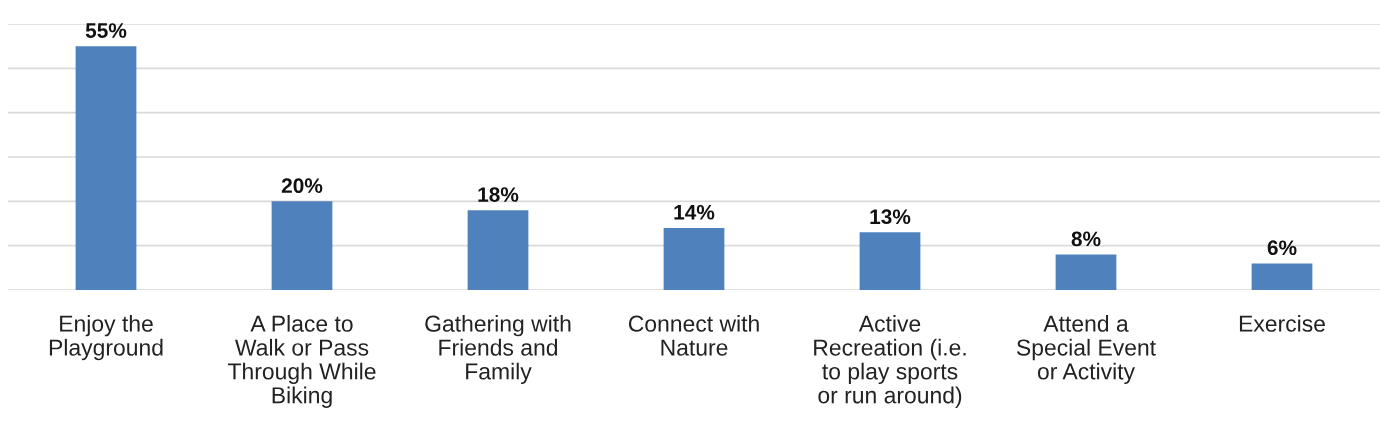 This screenshot has height=437, width=1380. What do you see at coordinates (693, 335) in the screenshot?
I see `x-tick-label: Connect with Nature` at bounding box center [693, 335].